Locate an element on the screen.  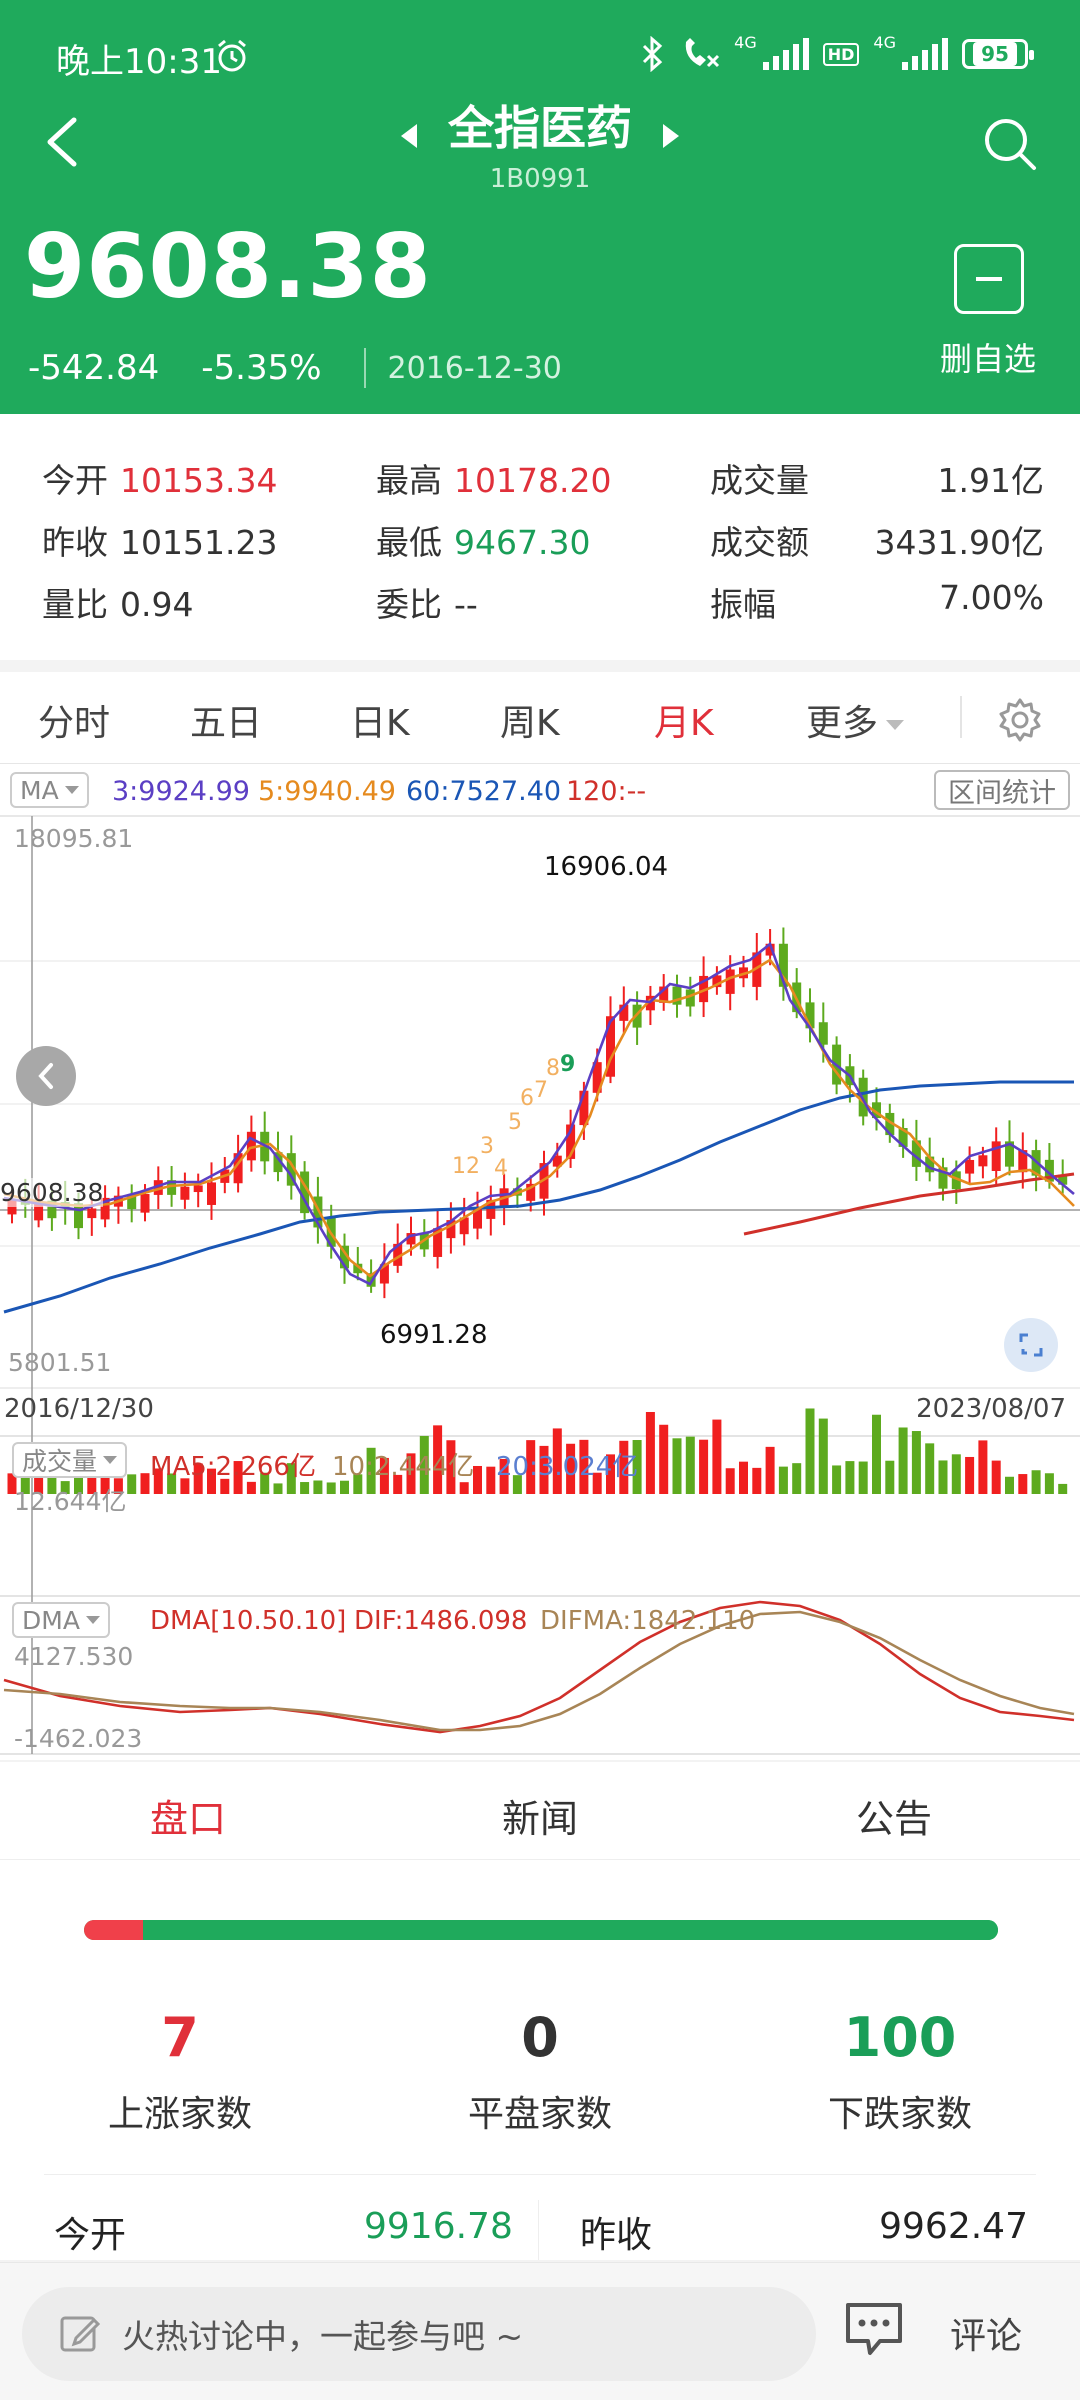
volume-selector: 成交量 is located at coordinates (70, 1460).